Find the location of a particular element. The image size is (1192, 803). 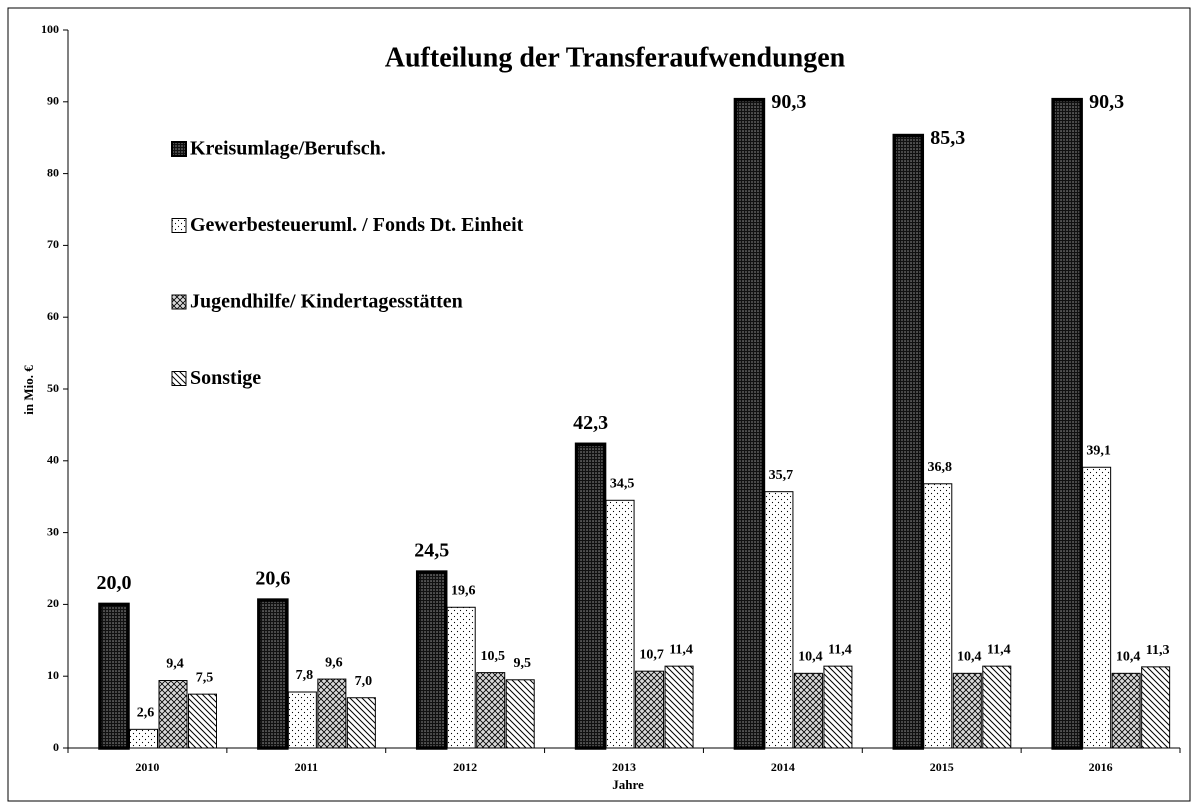

value-label: 20,0 is located at coordinates (114, 583).